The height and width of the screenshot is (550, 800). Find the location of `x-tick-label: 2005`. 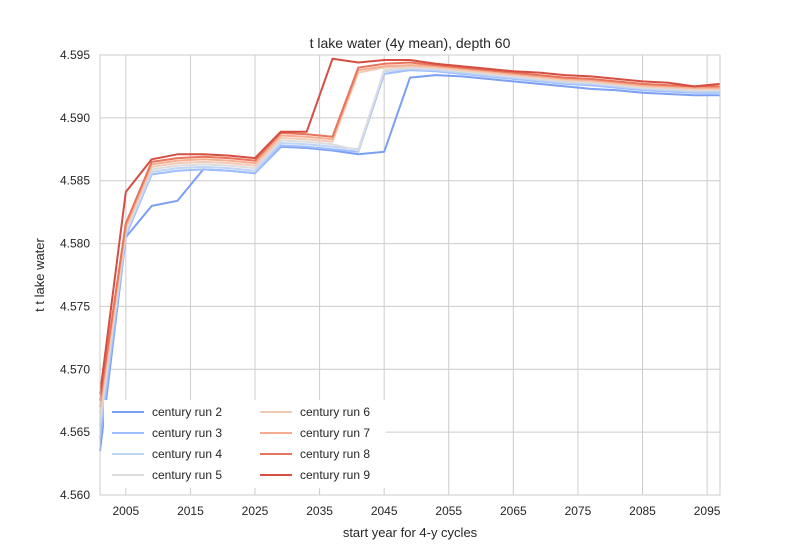

x-tick-label: 2005 is located at coordinates (125, 511).